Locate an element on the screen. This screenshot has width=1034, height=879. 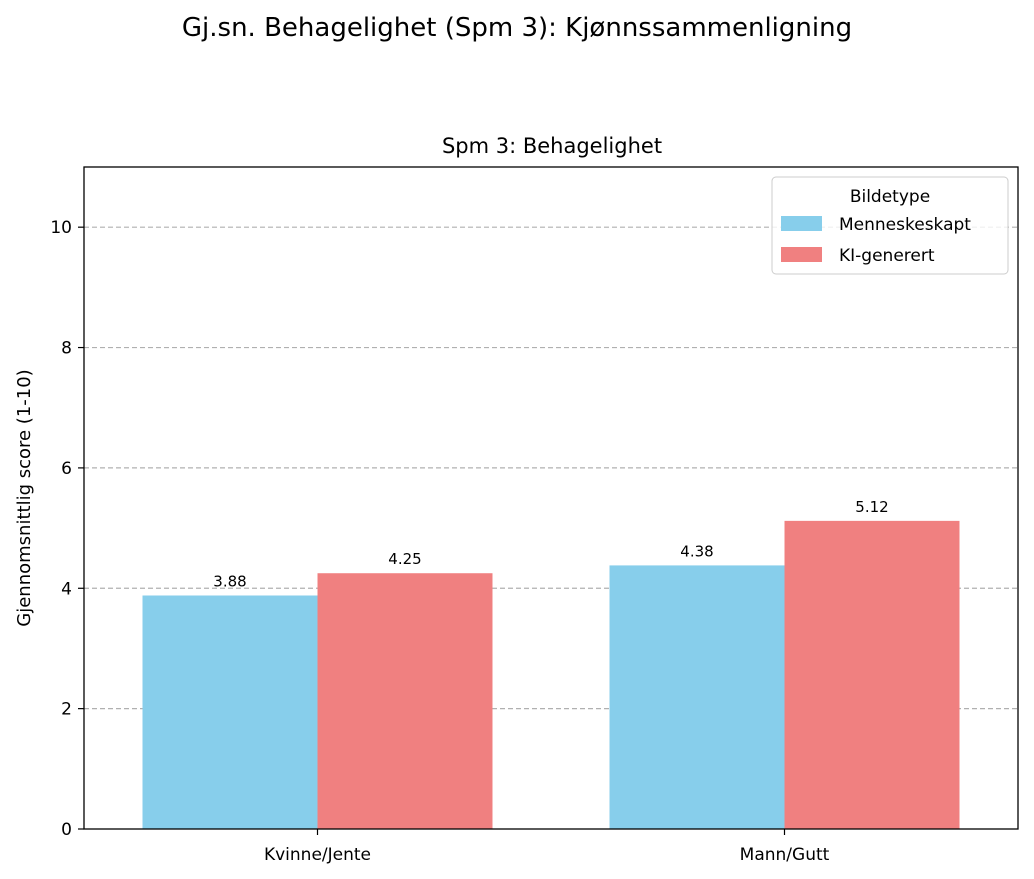
axes-title: Spm 3: Behagelighet is located at coordinates (552, 146).